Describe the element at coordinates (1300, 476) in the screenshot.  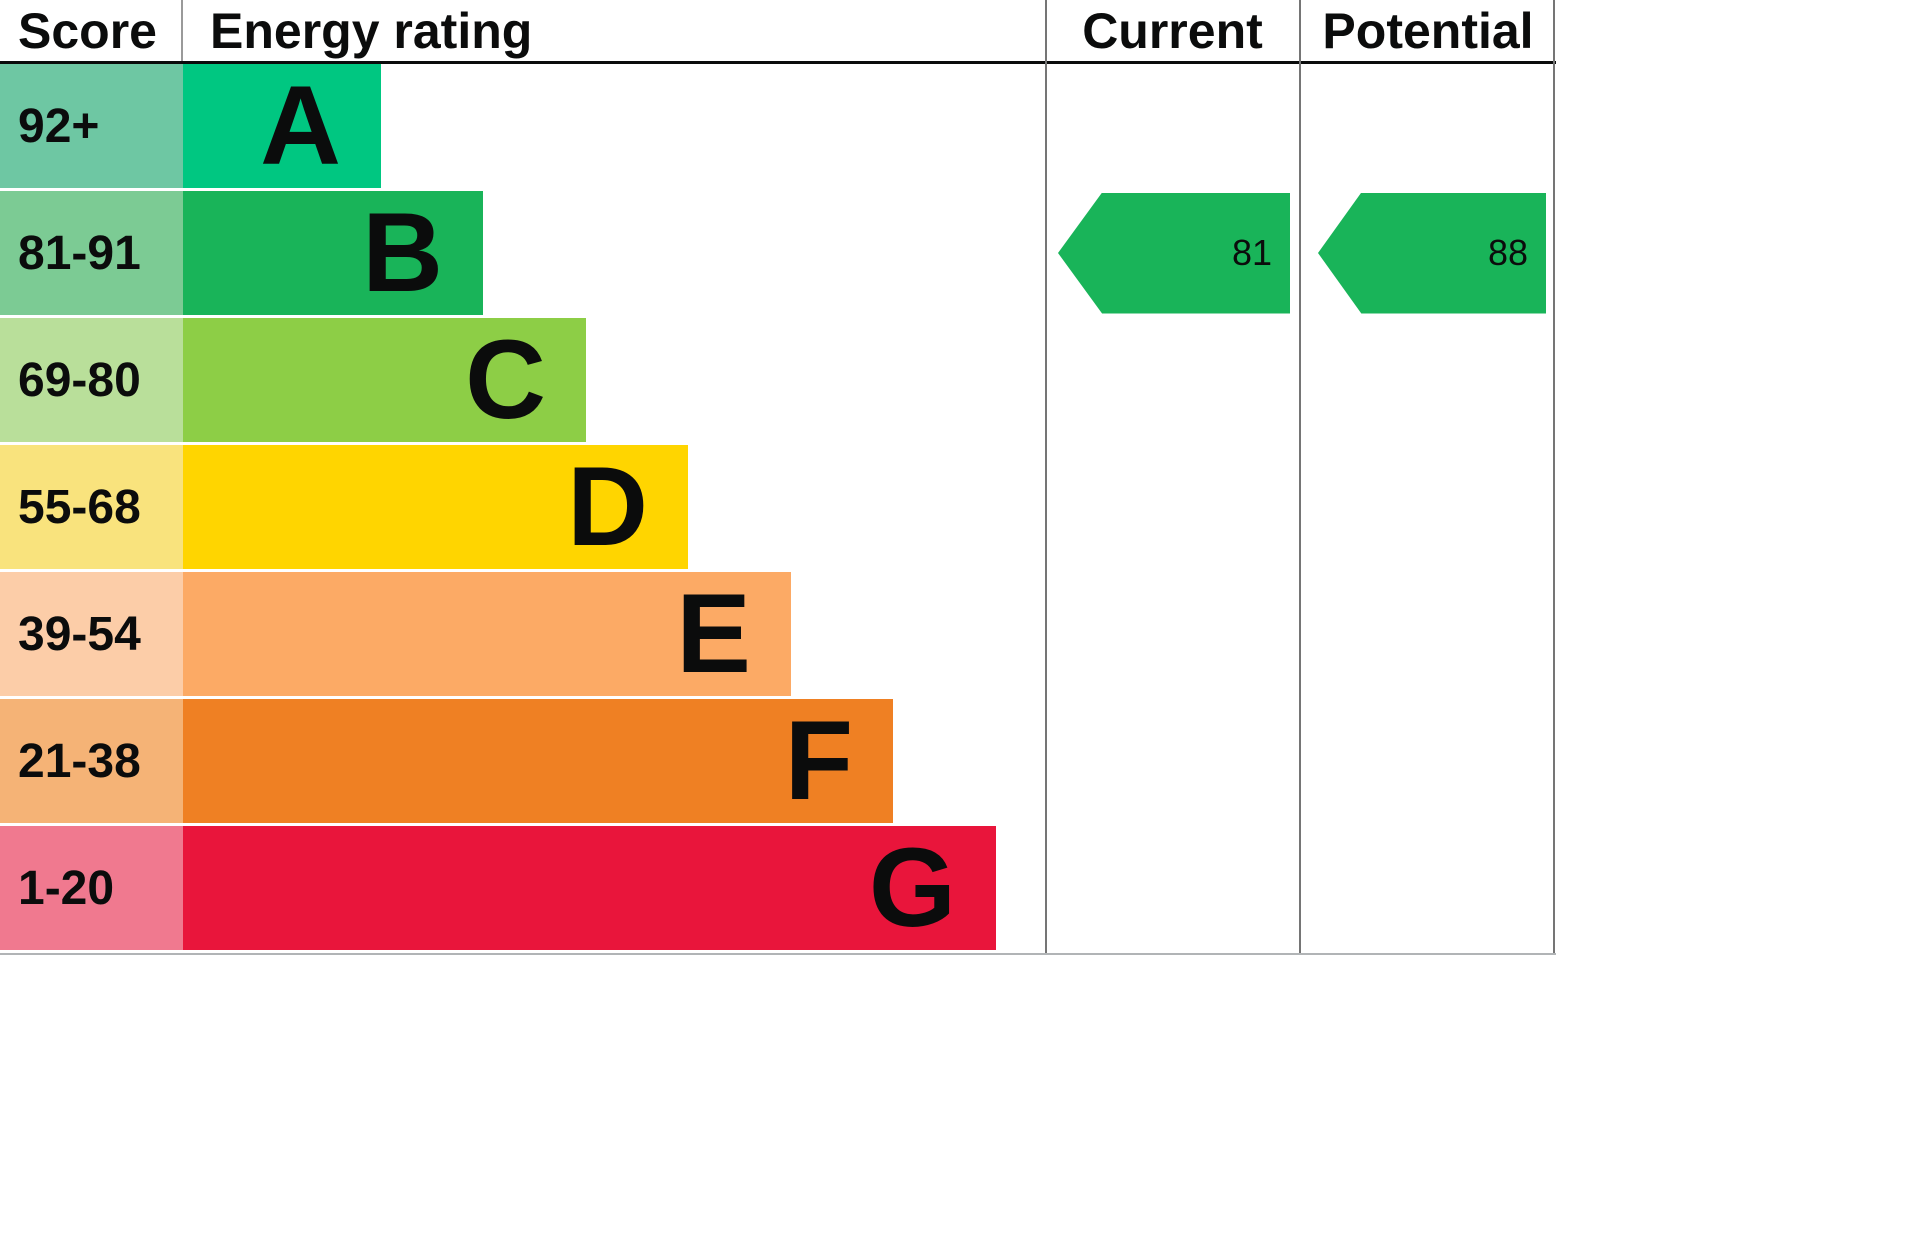
I see `potential-column-left-border` at that location.